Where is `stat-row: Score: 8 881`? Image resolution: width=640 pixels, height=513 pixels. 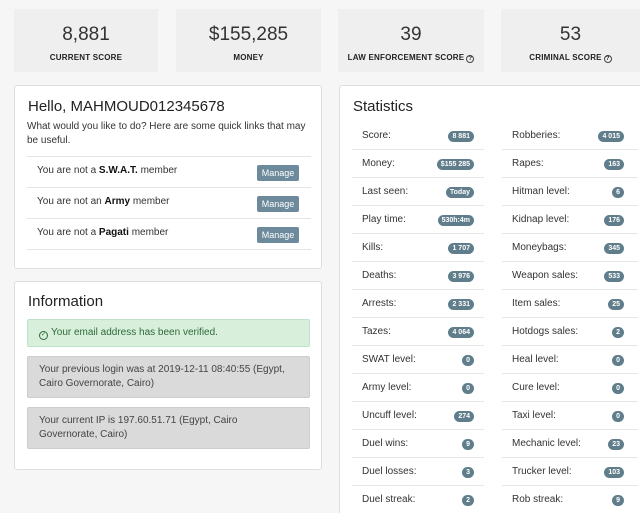
stat-row: Score: 8 881 is located at coordinates (418, 136).